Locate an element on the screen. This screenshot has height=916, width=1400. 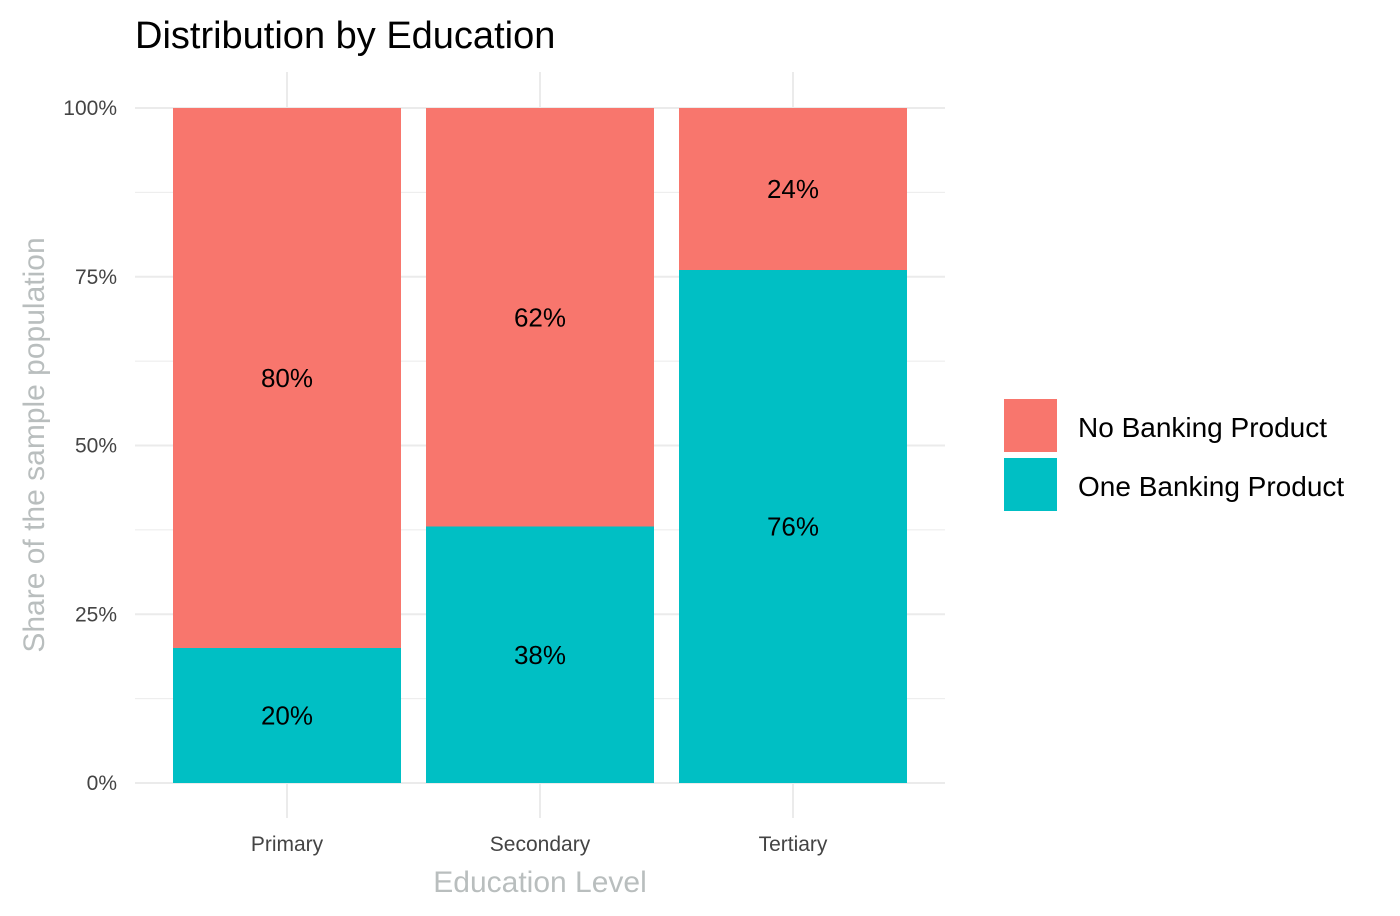
data-label-one-banking-product: 76% is located at coordinates (793, 527).